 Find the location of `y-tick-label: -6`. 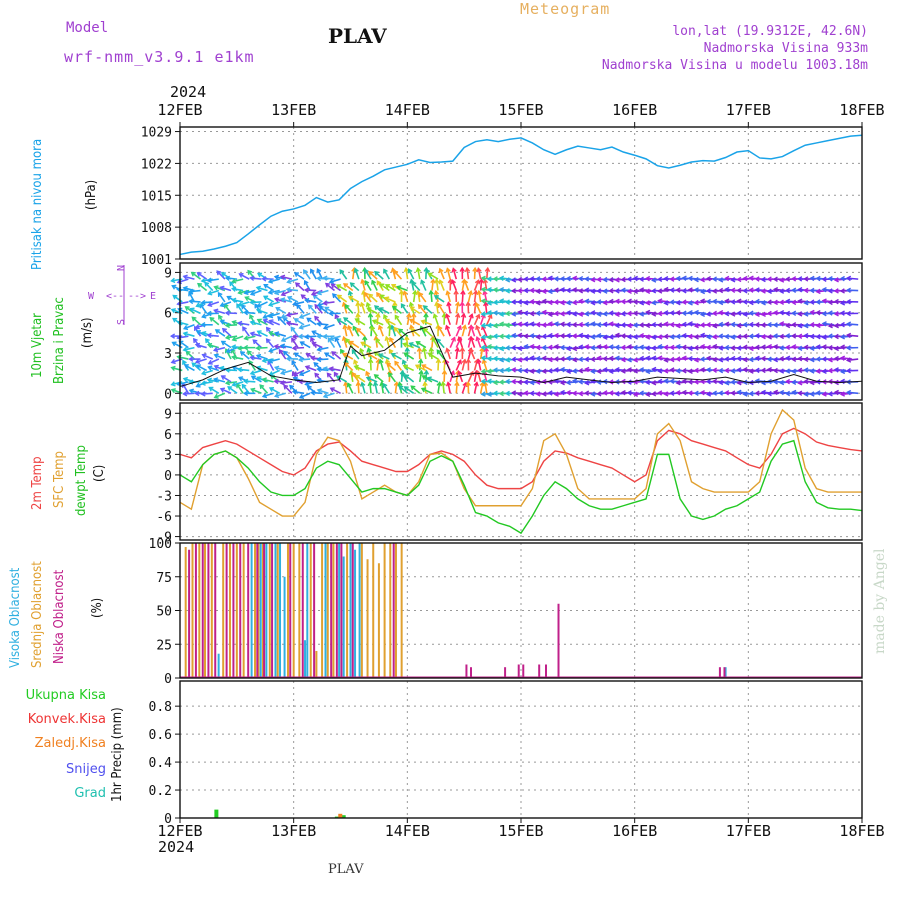

y-tick-label: -6 is located at coordinates (164, 517).